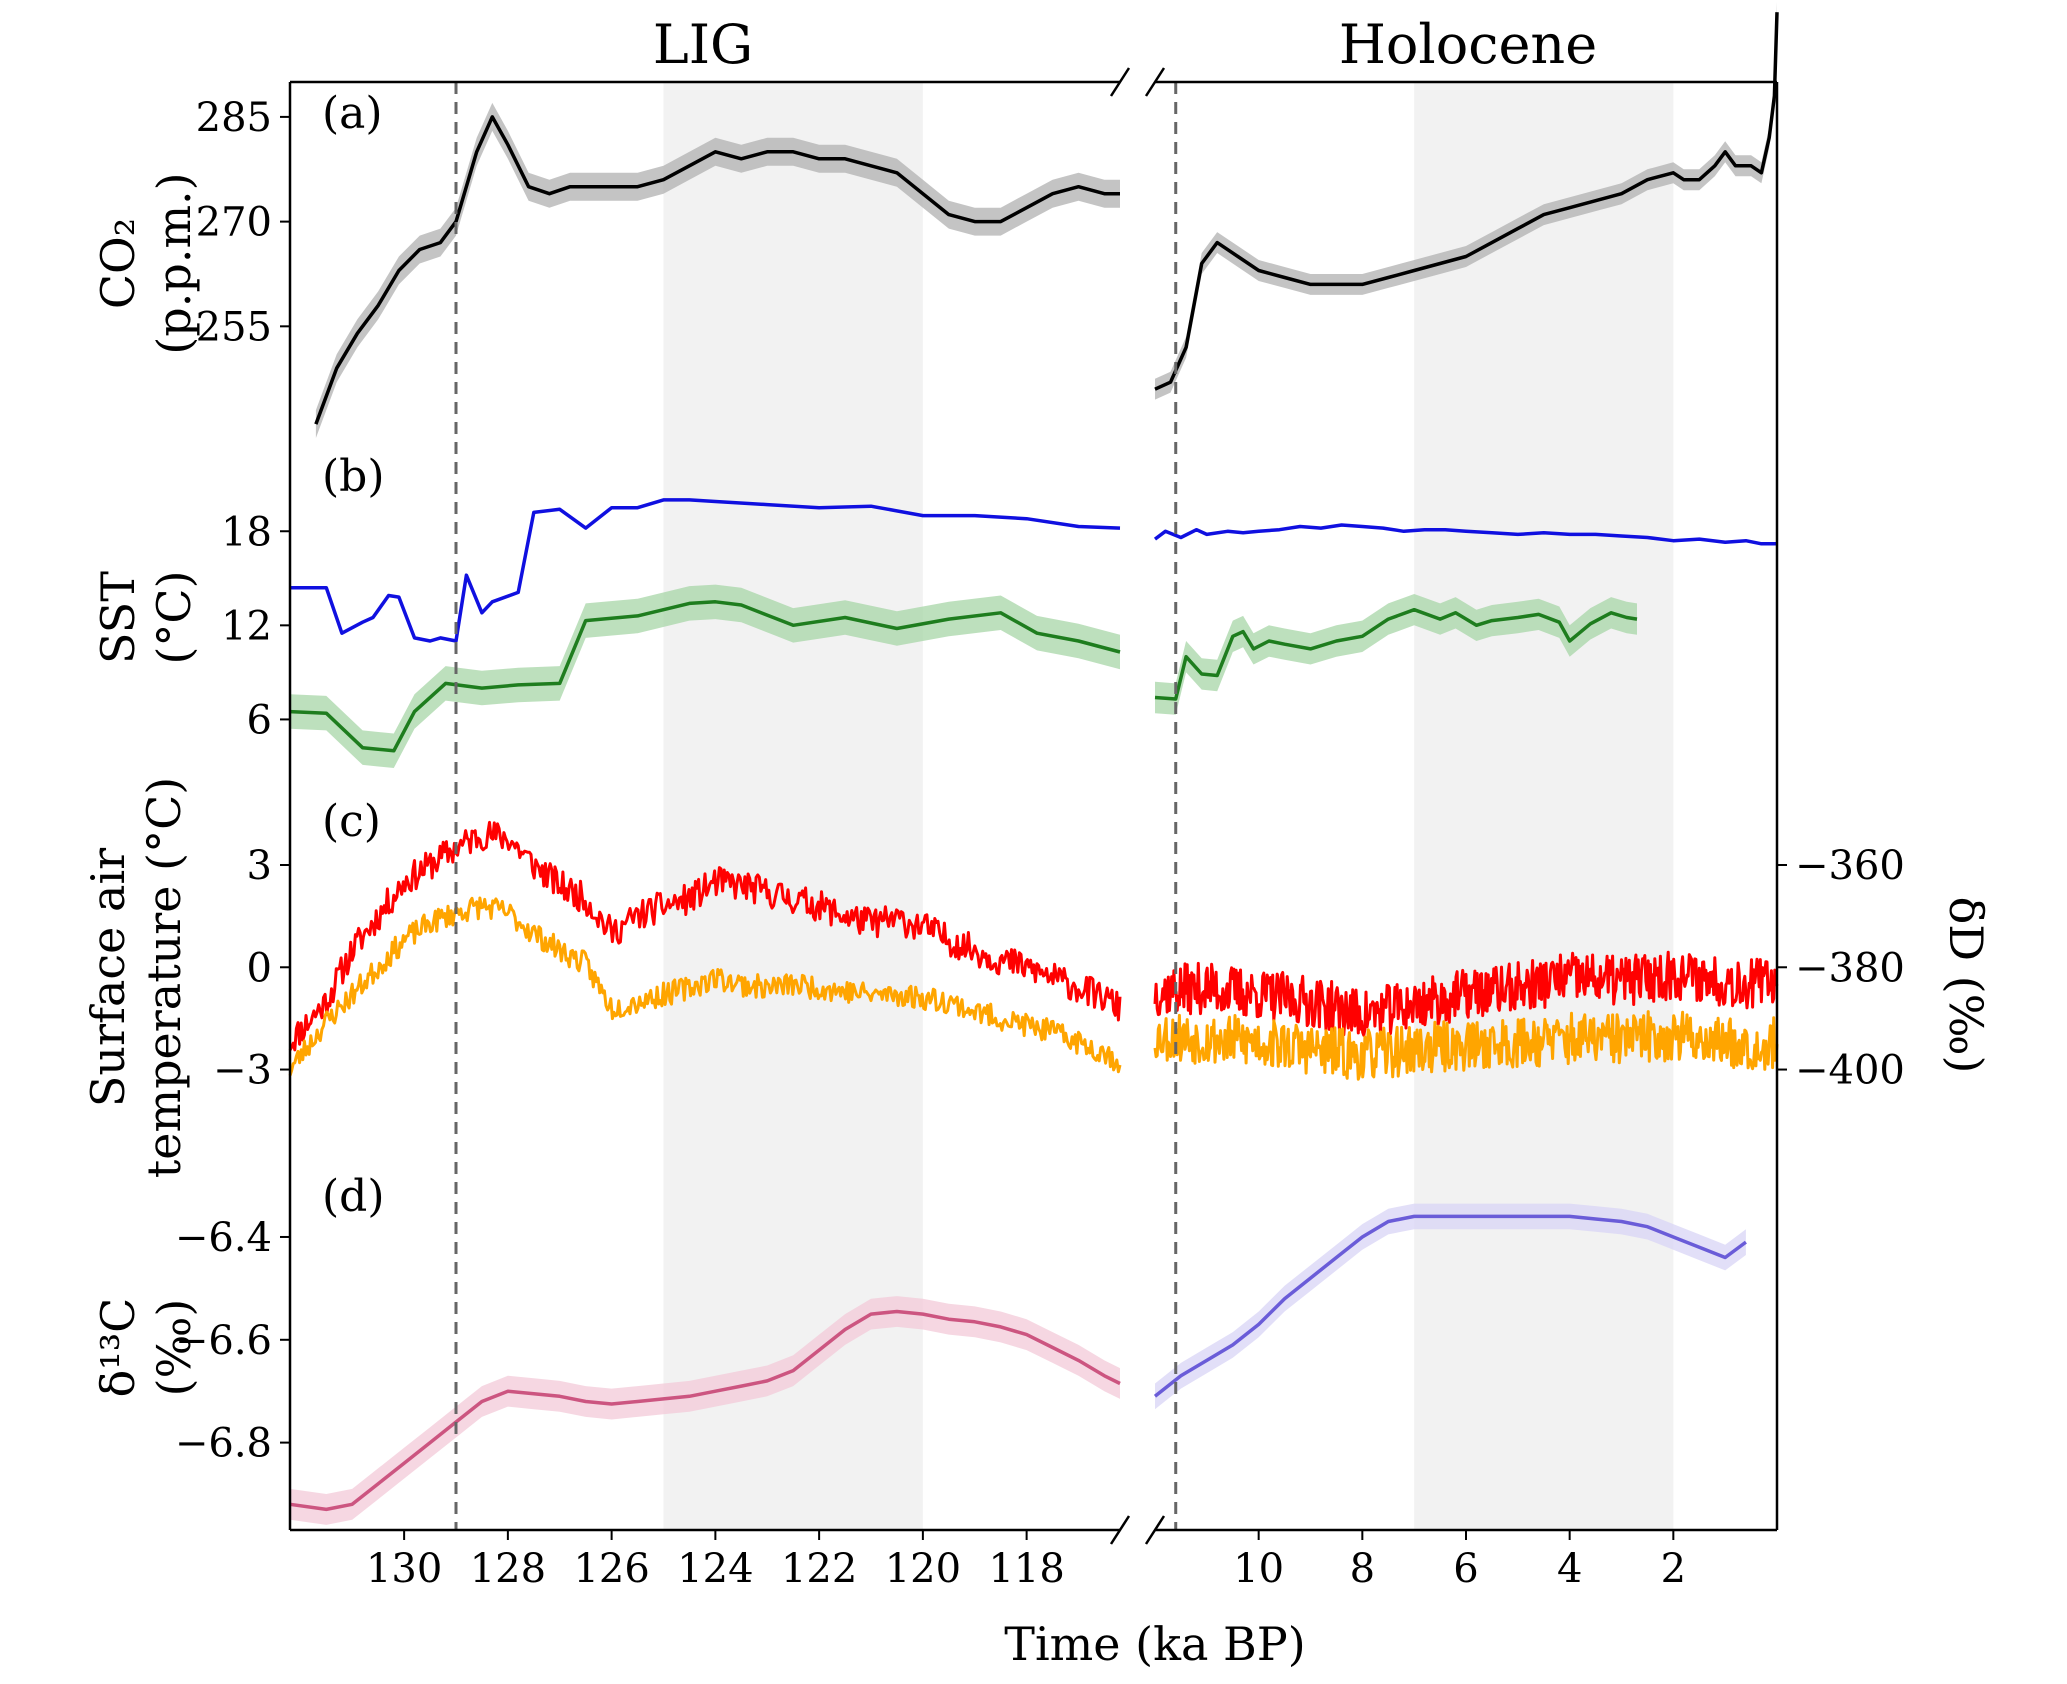 This screenshot has height=1684, width=2067. I want to click on panel-label-a: (a), so click(352, 113).